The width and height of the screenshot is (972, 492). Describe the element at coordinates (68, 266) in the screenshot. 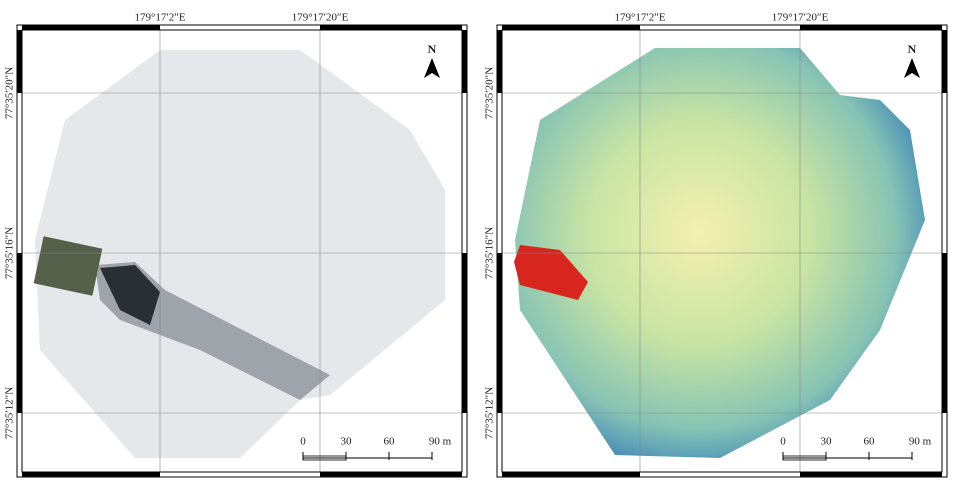

I see `ship` at that location.